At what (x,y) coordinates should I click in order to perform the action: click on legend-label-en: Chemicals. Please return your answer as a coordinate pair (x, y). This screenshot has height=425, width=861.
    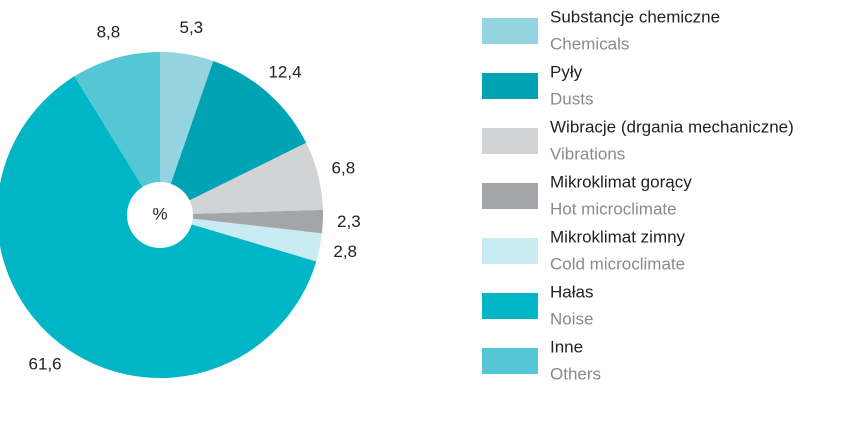
    Looking at the image, I should click on (589, 43).